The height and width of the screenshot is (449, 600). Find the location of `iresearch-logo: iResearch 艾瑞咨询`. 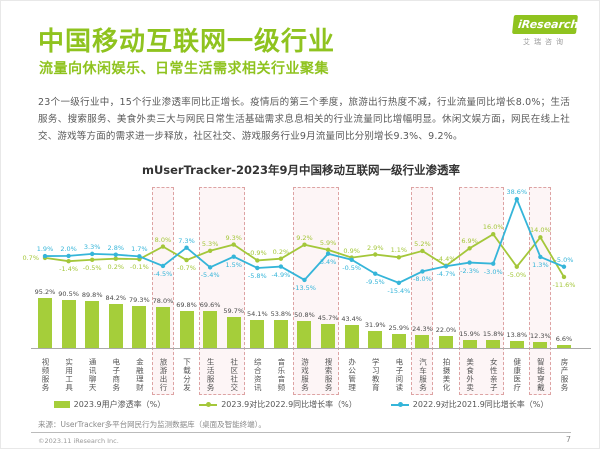

iresearch-logo: iResearch 艾瑞咨询 is located at coordinates (545, 31).